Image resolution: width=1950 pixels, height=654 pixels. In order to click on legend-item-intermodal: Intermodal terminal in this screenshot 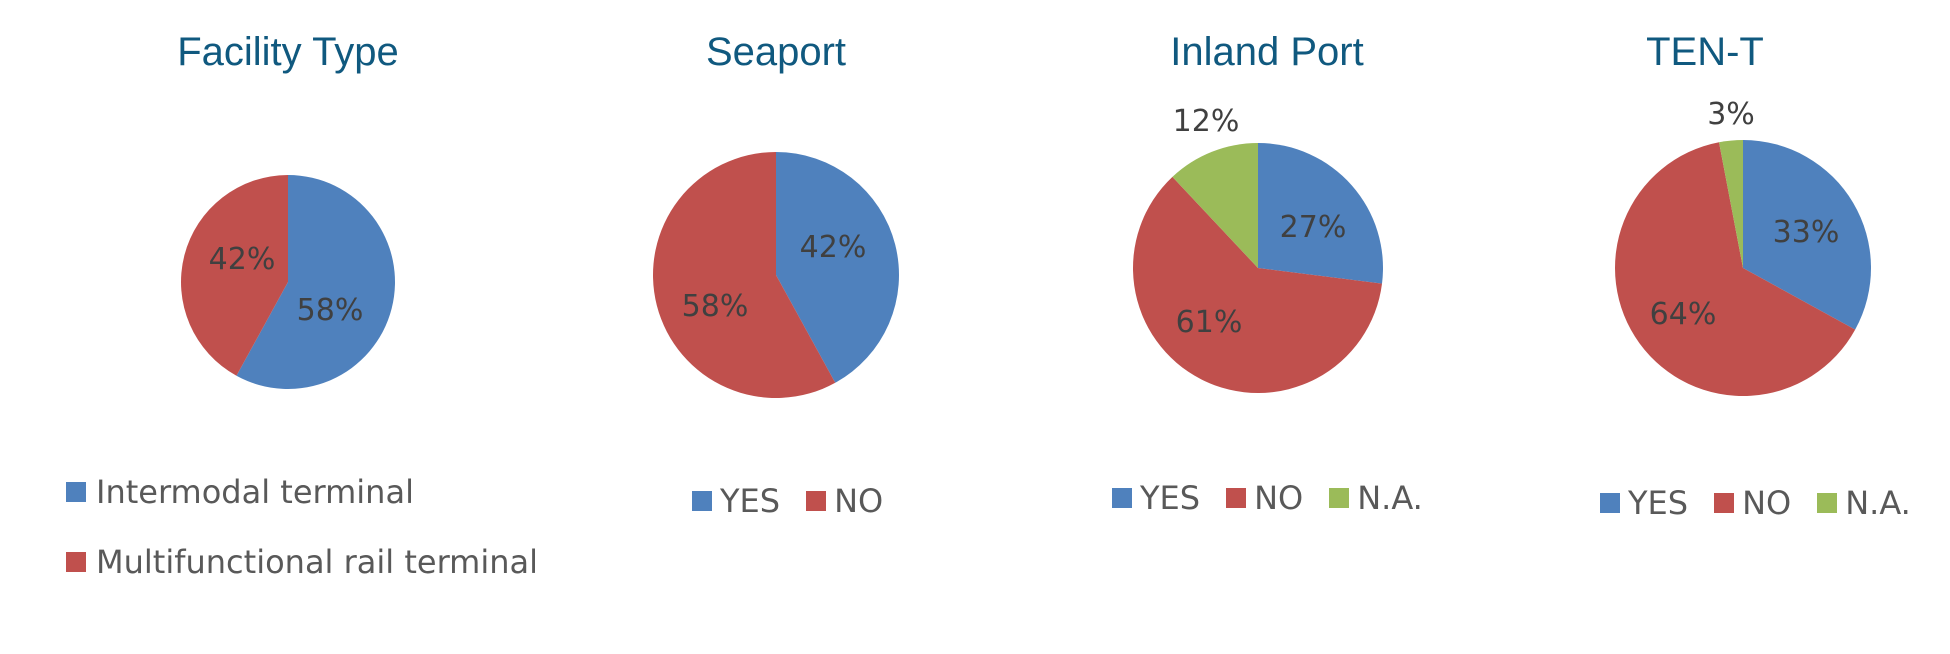, I will do `click(302, 492)`.